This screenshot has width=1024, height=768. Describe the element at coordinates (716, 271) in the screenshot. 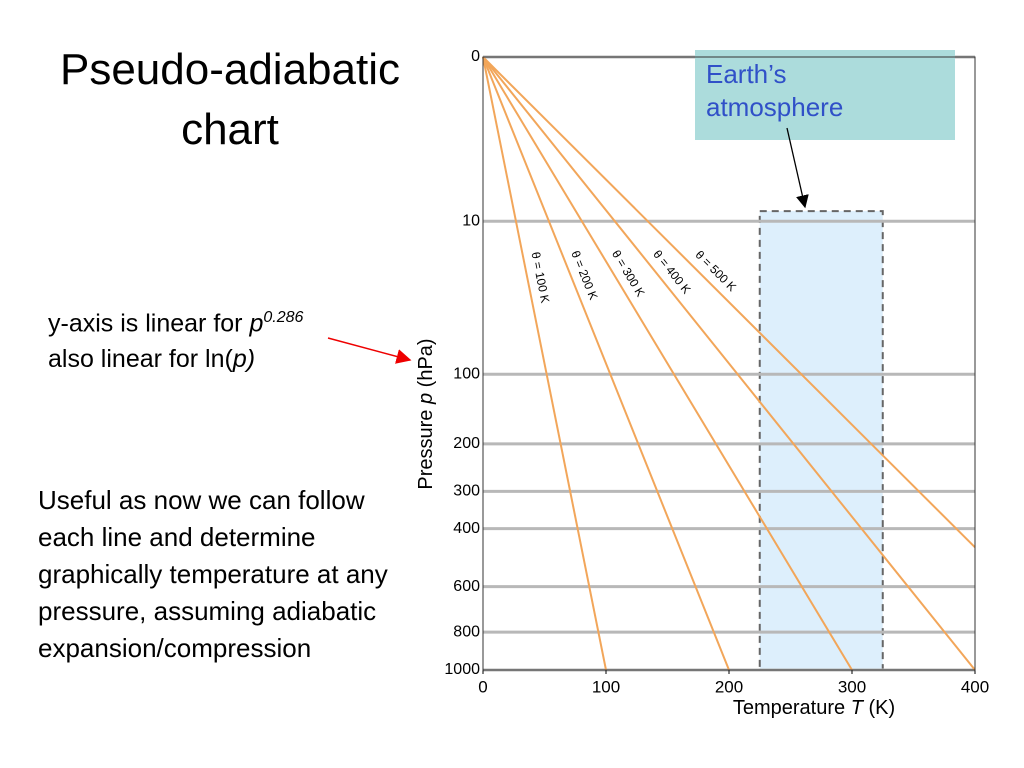

I see `line-label: θ = 500 K` at that location.